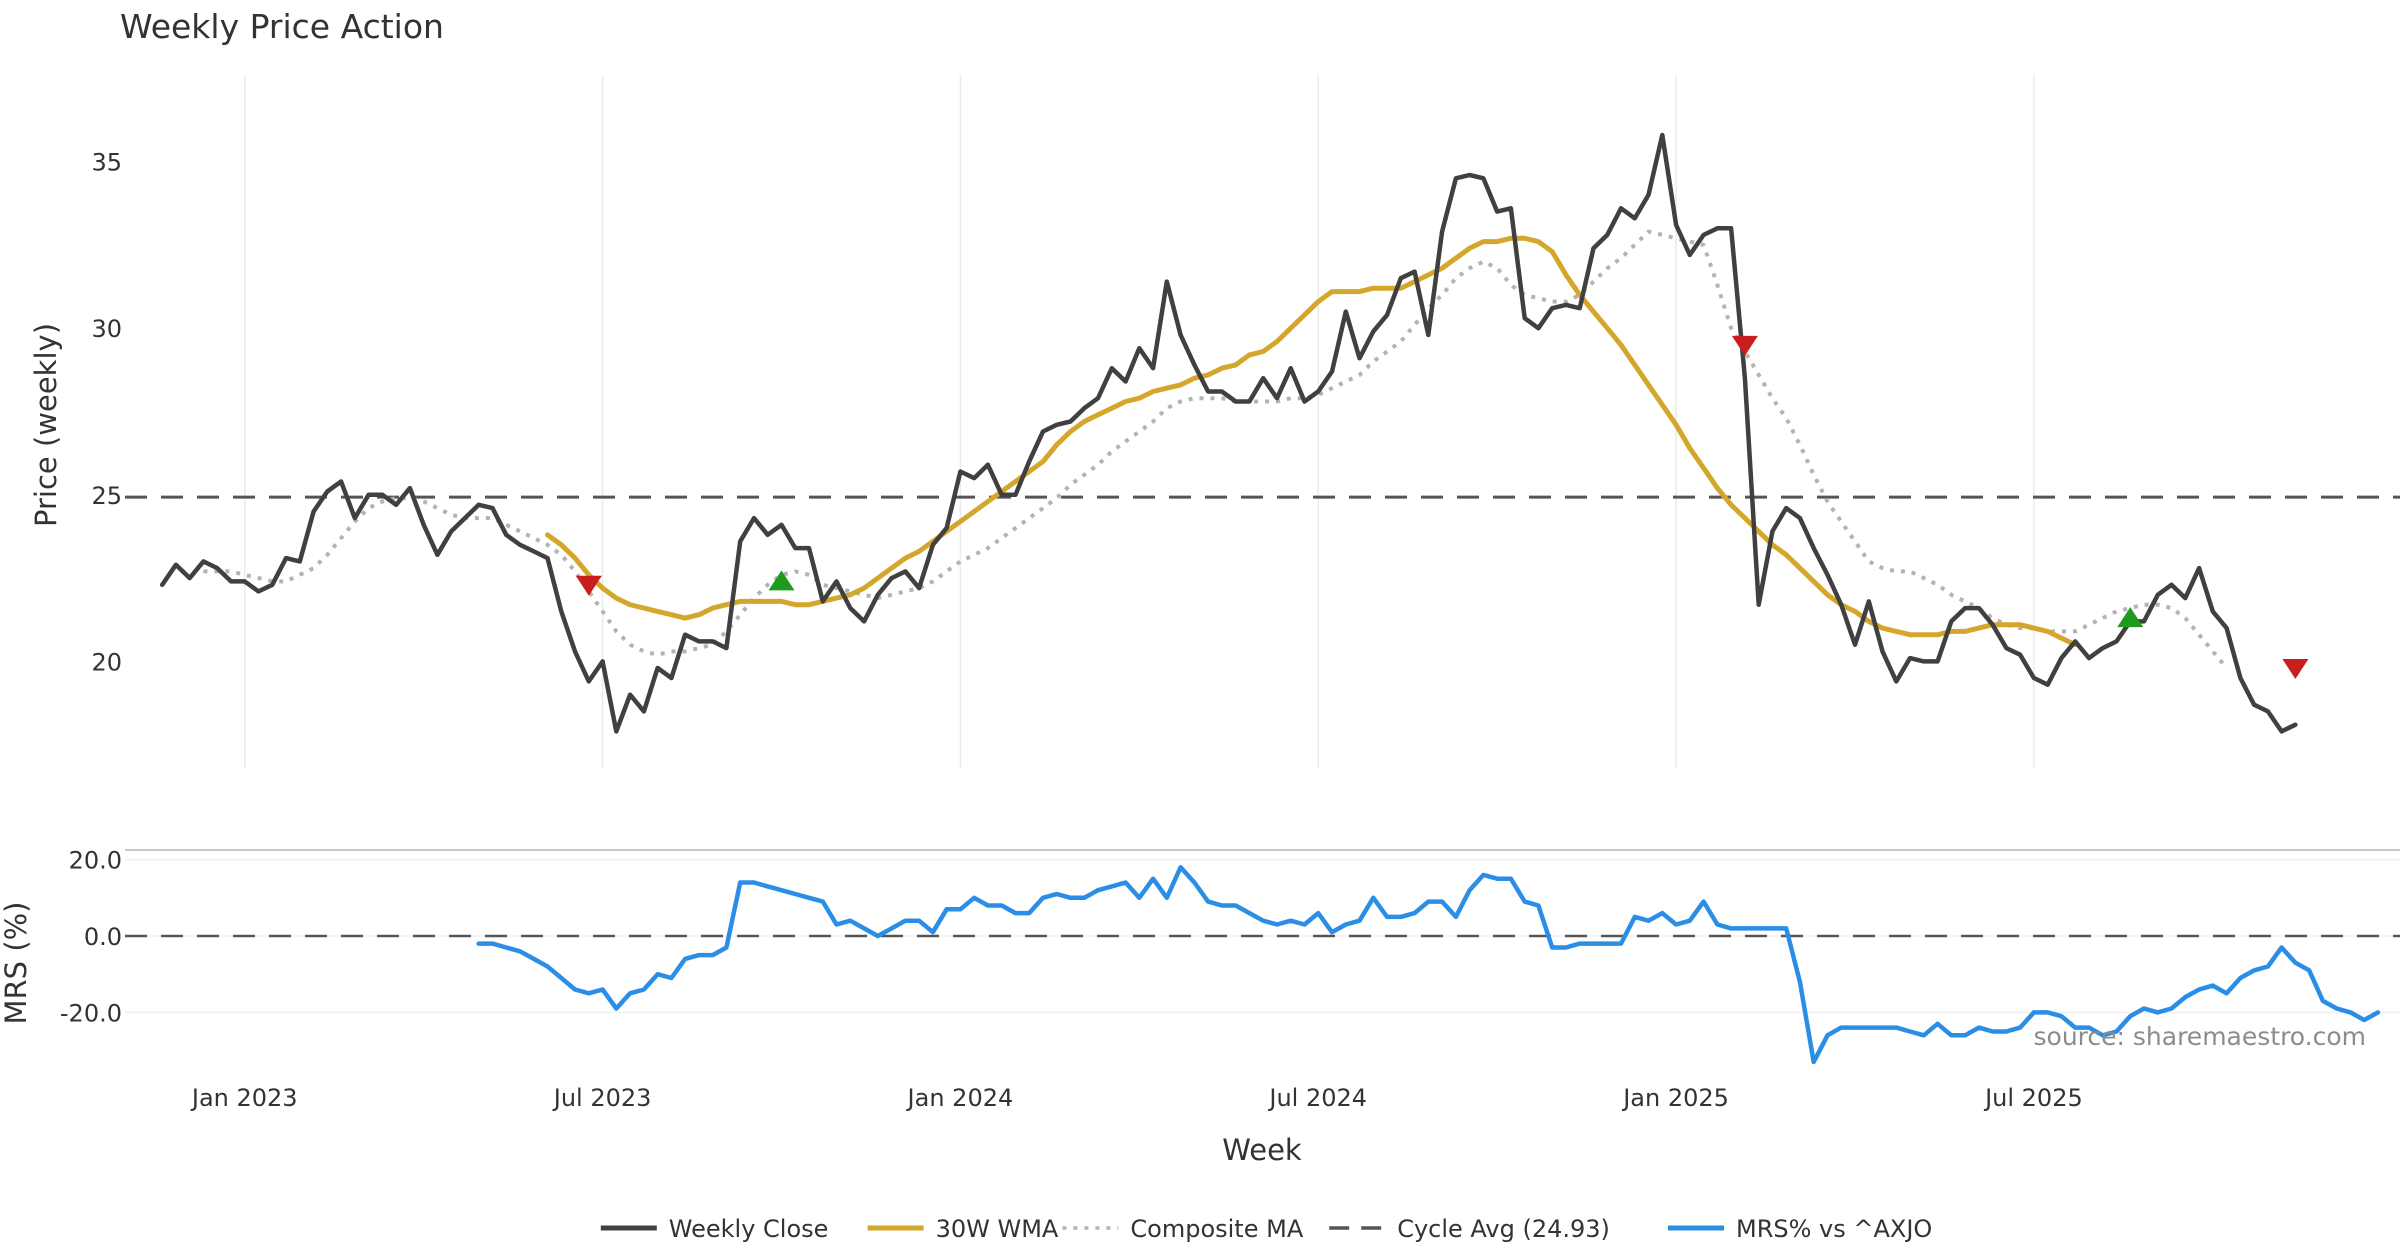  What do you see at coordinates (106, 413) in the screenshot?
I see `price-y-tick-labels: 20 25 30 35` at bounding box center [106, 413].